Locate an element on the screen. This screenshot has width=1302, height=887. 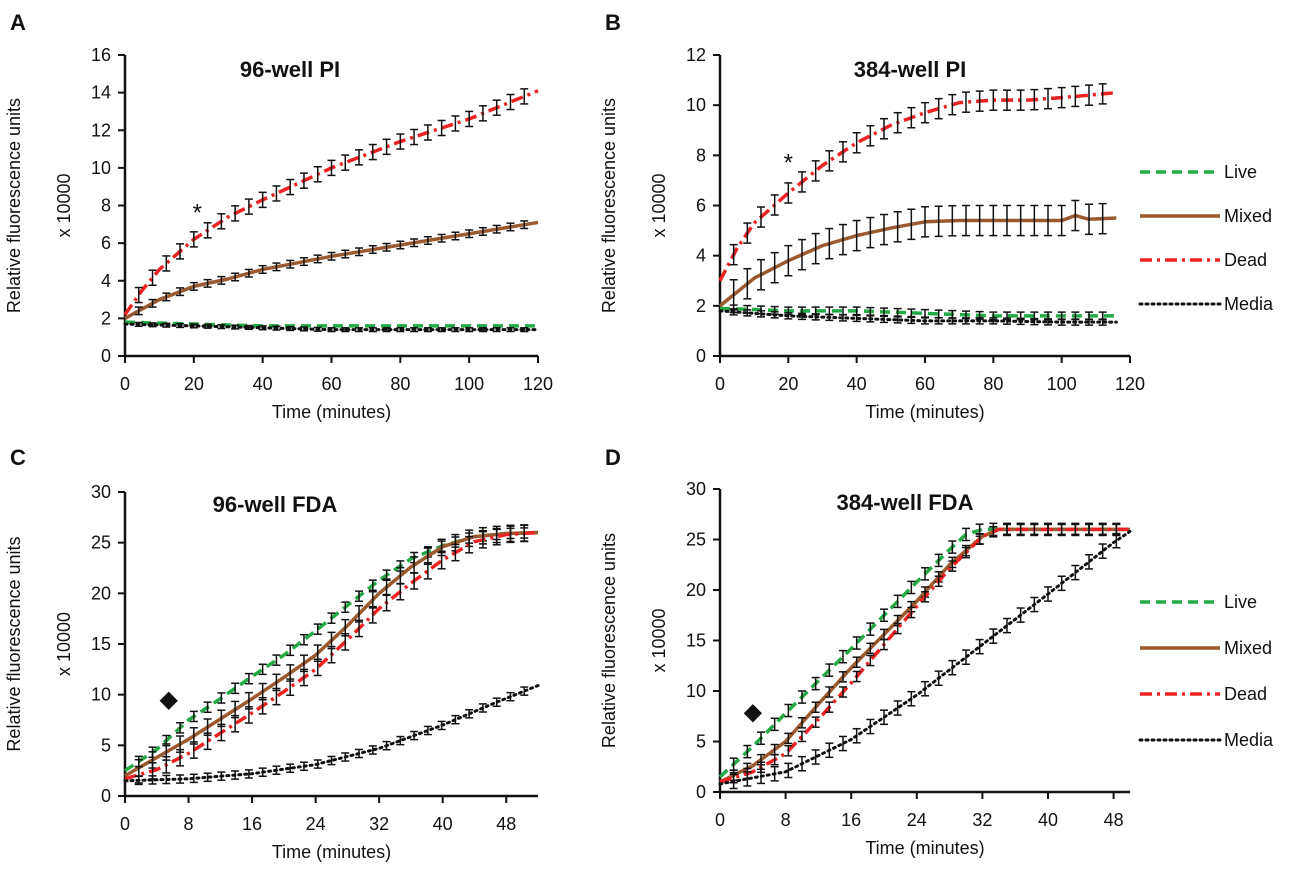
y-tick-label: 30 is located at coordinates (101, 492).